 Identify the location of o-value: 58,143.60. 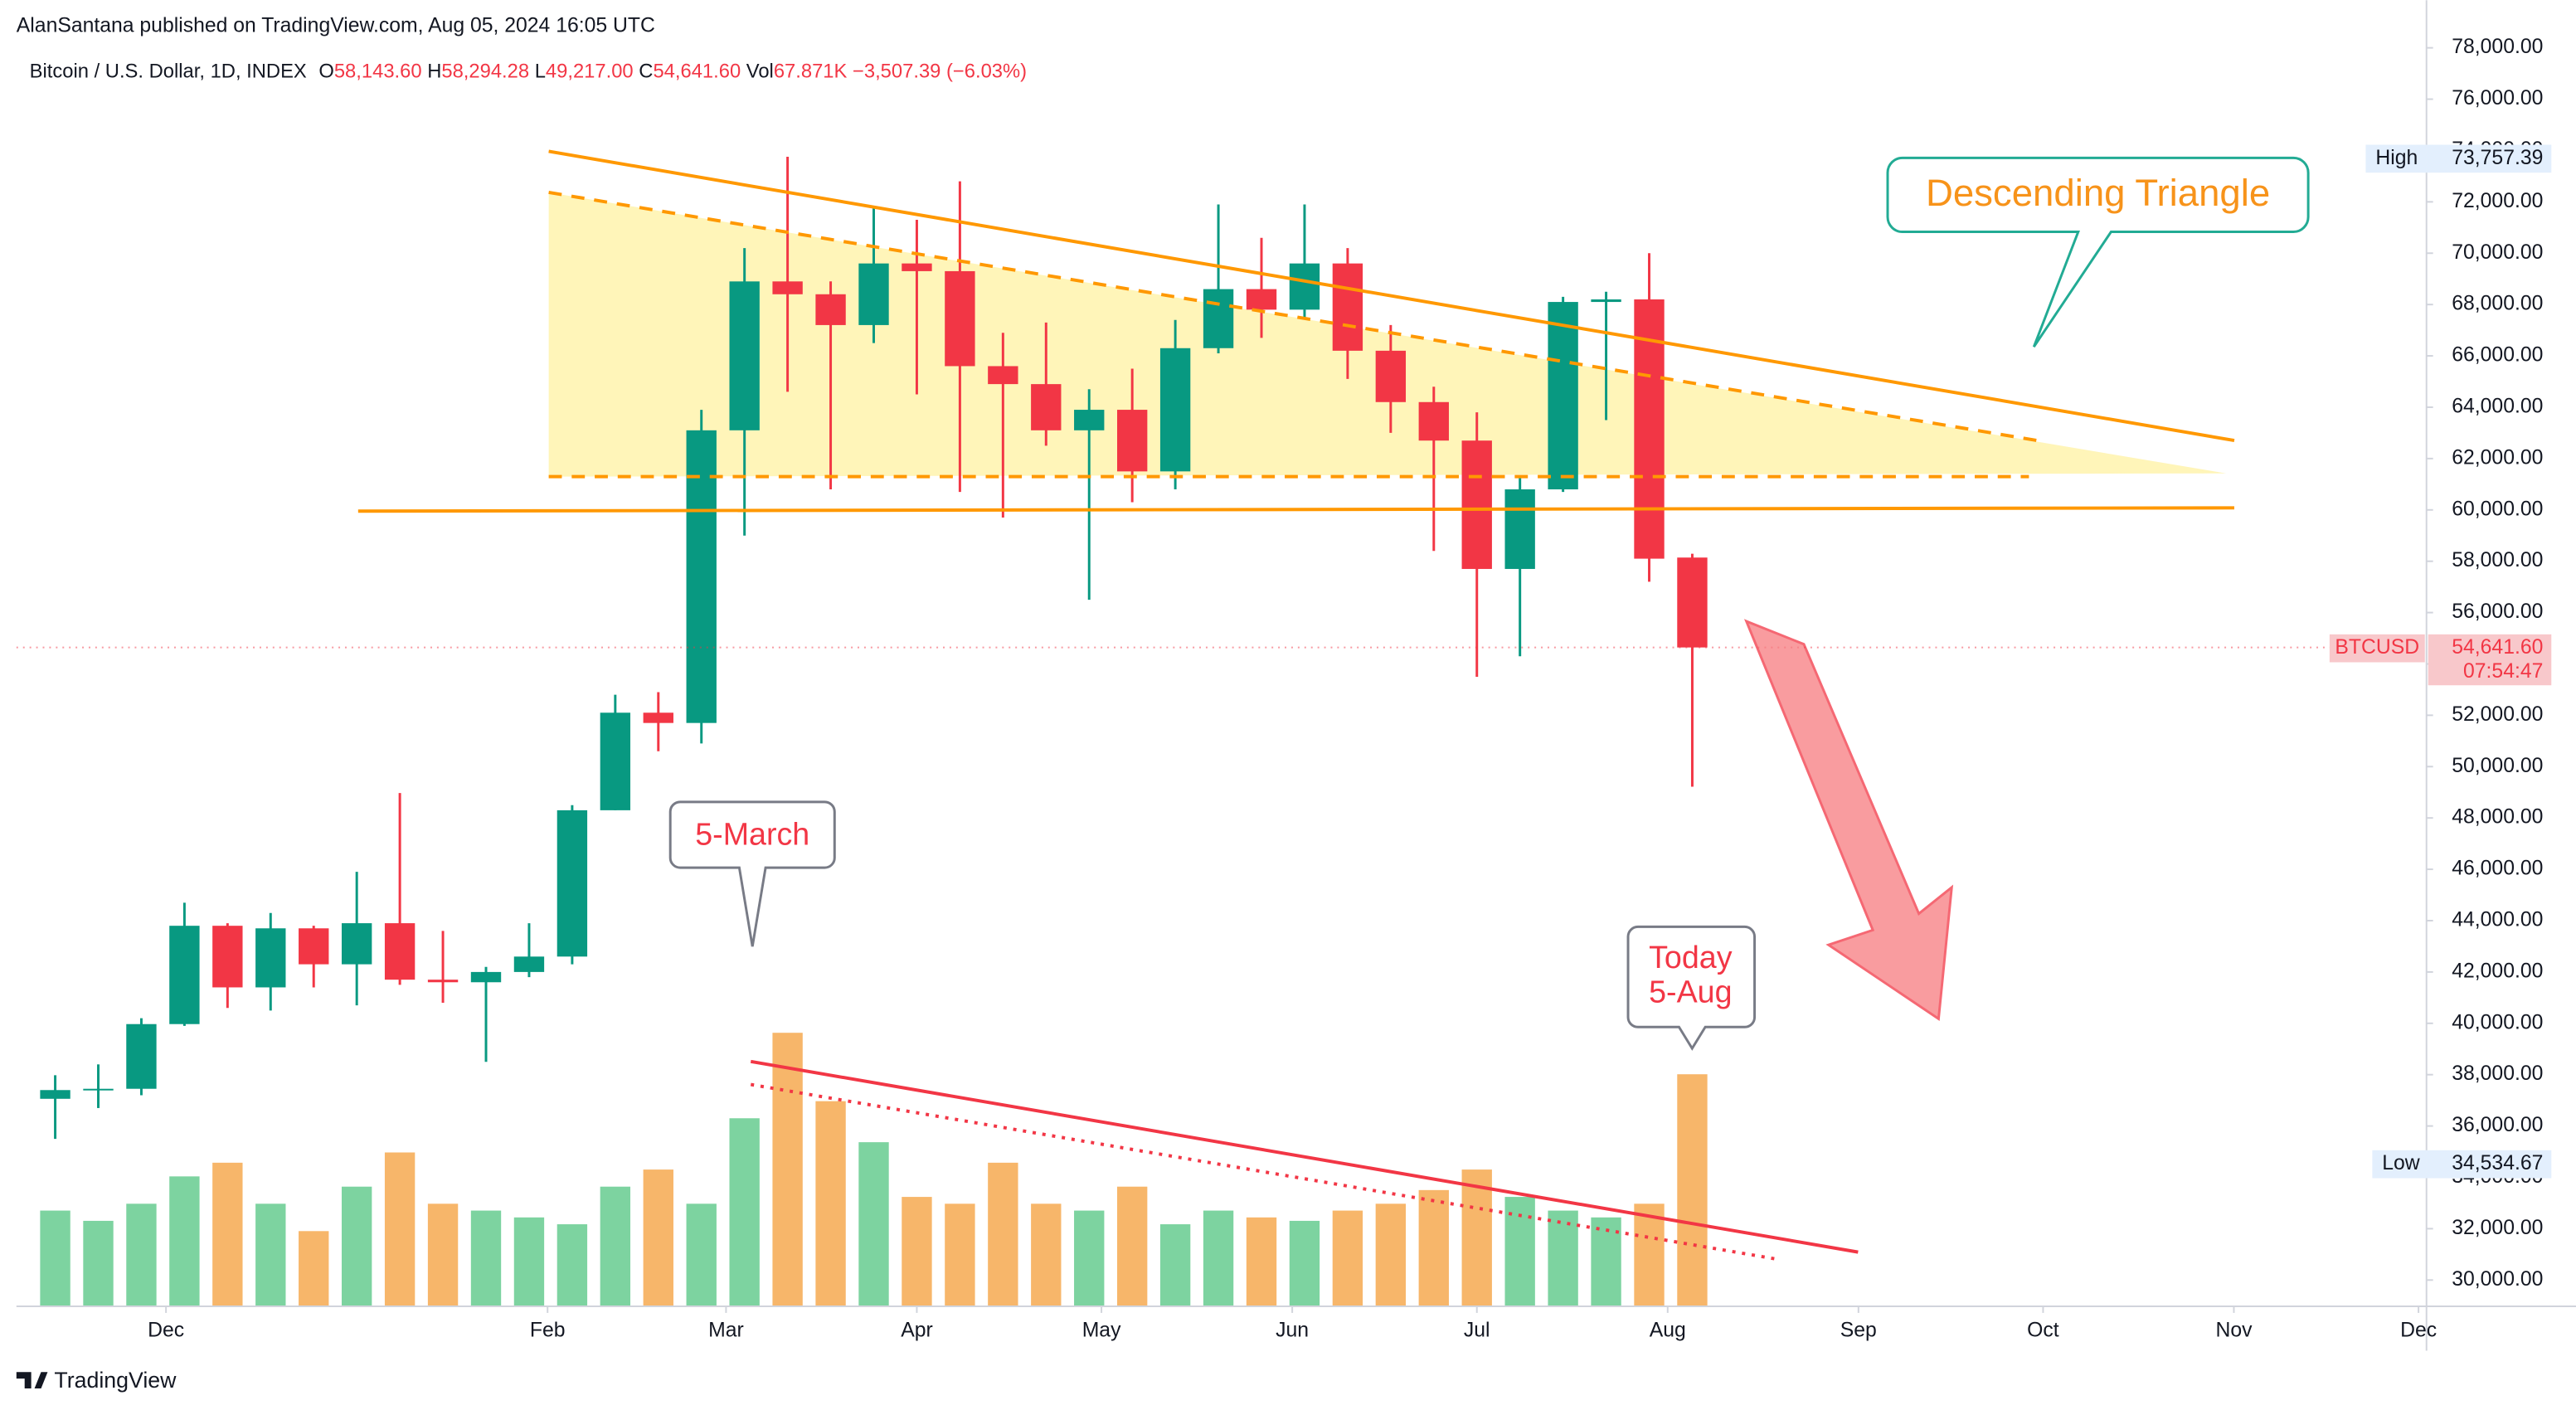
(378, 72).